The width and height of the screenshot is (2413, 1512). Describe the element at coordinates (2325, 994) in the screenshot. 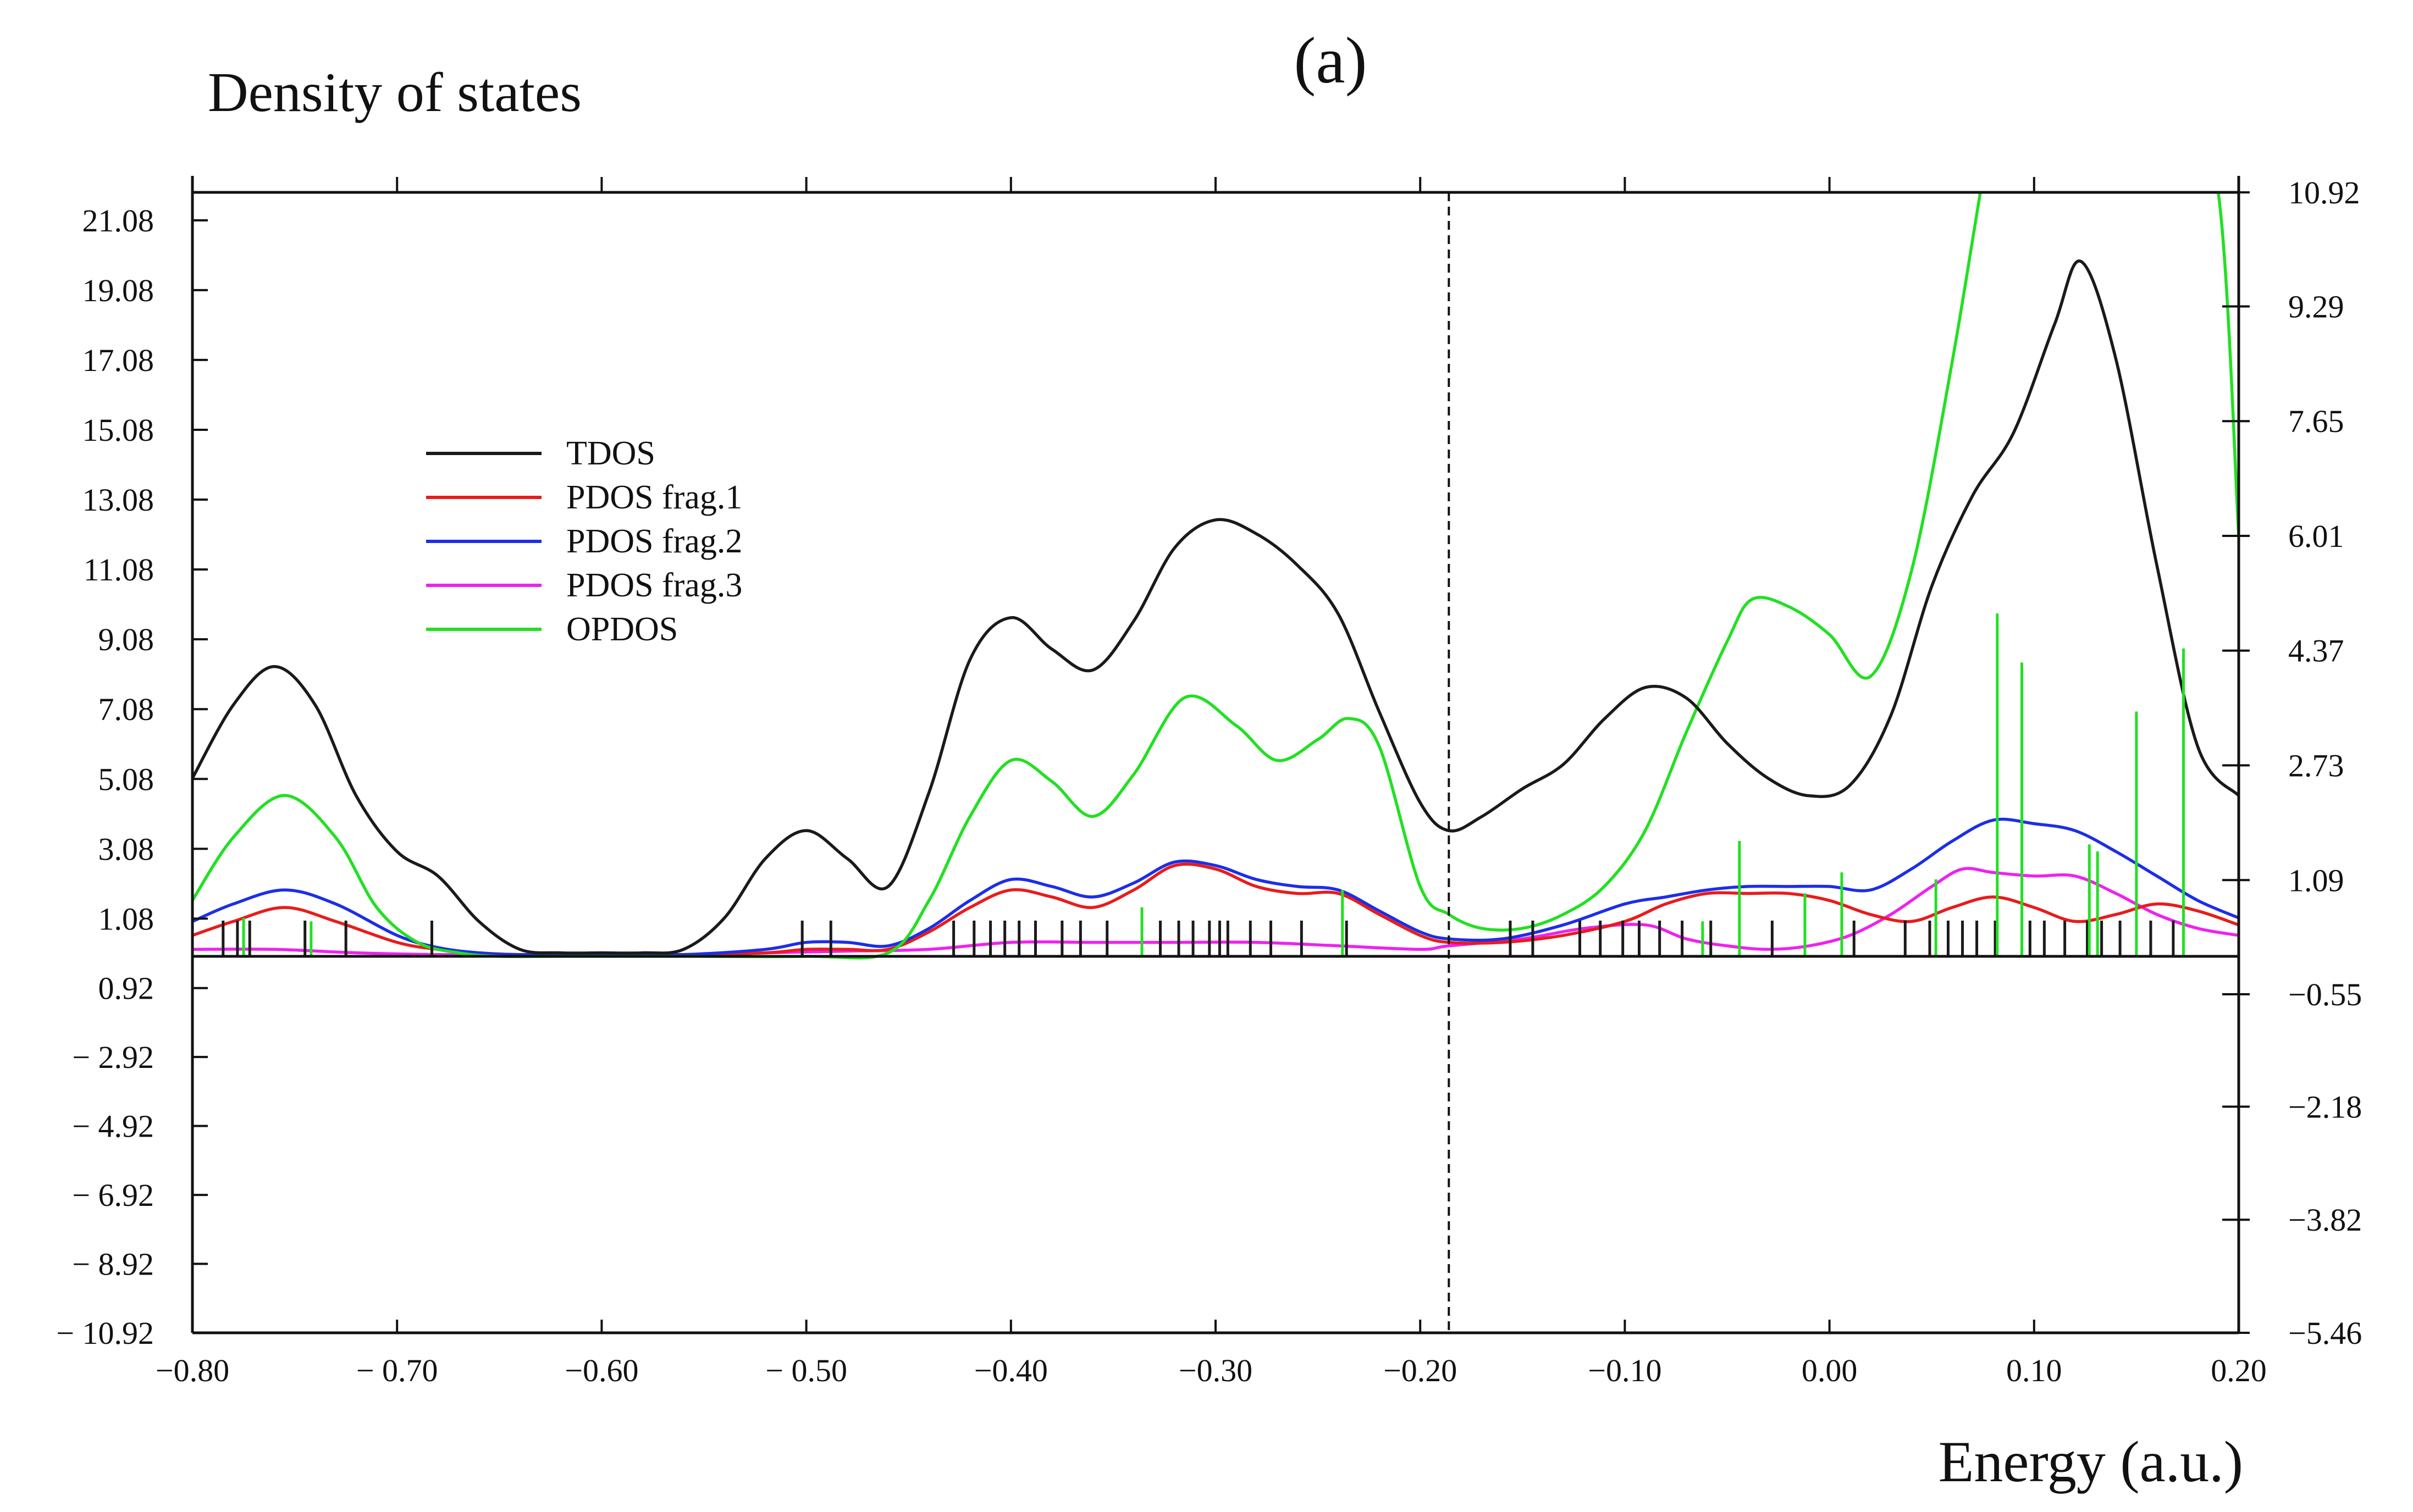

I see `right-tick-label: −0.55` at that location.